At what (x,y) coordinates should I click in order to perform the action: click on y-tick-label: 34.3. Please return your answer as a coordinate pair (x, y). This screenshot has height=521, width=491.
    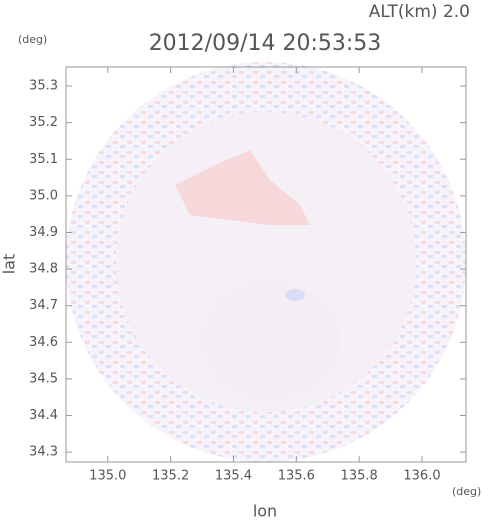
    Looking at the image, I should click on (43, 452).